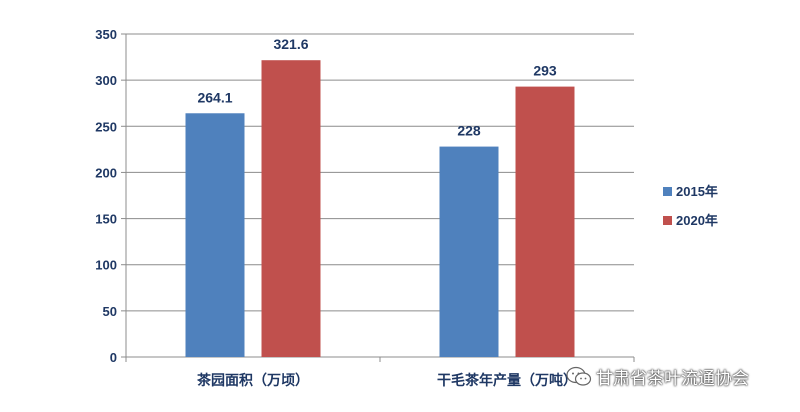 The image size is (800, 412). I want to click on legend: 2015年 2020年, so click(690, 206).